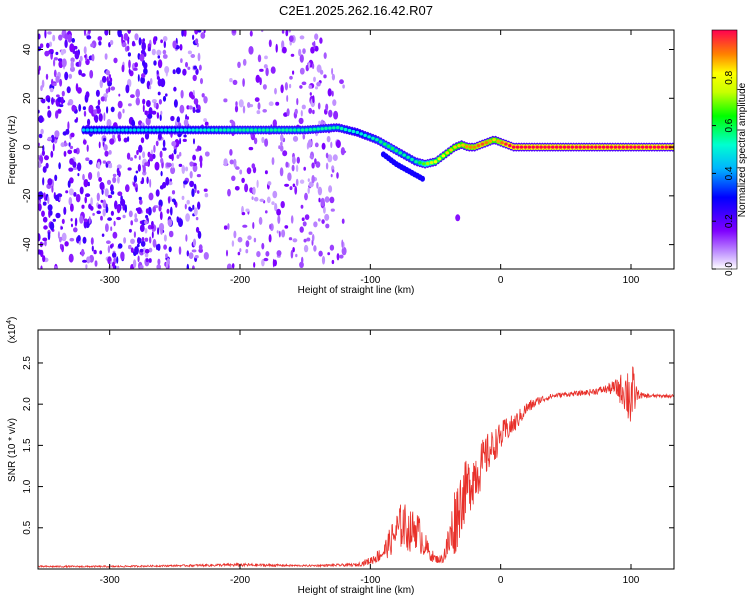 The height and width of the screenshot is (600, 750). I want to click on colorbar-label: Normalized spectral amplitude, so click(742, 149).